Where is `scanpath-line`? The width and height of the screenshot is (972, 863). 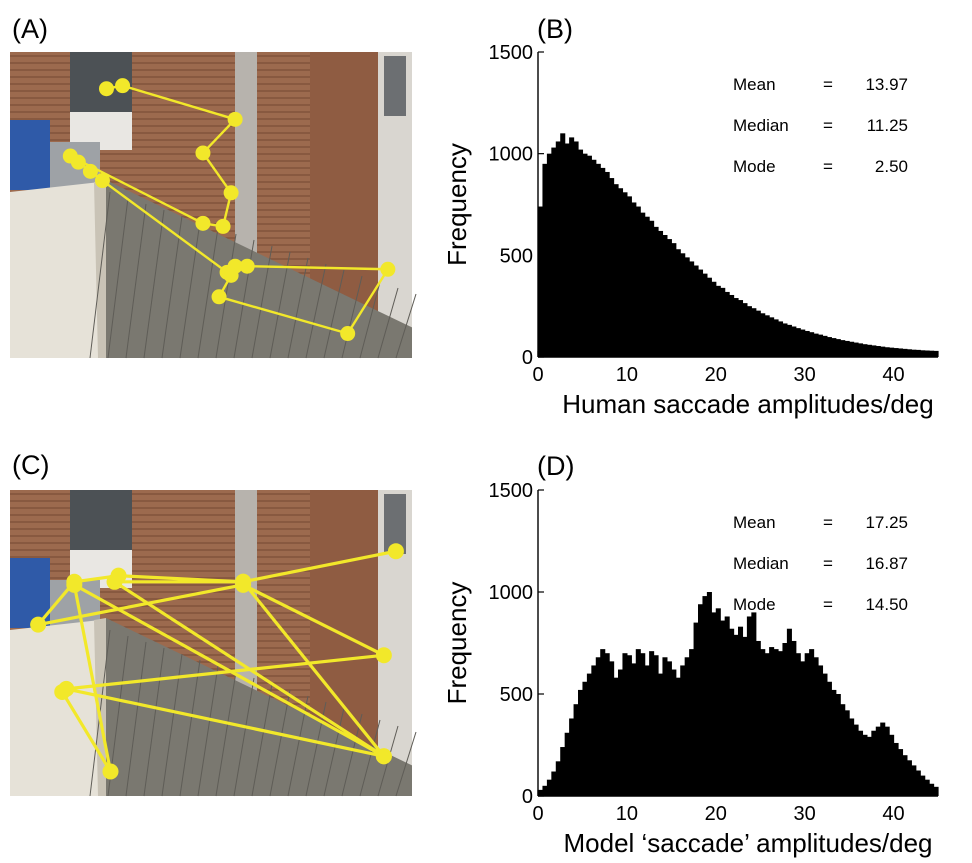 scanpath-line is located at coordinates (229, 209).